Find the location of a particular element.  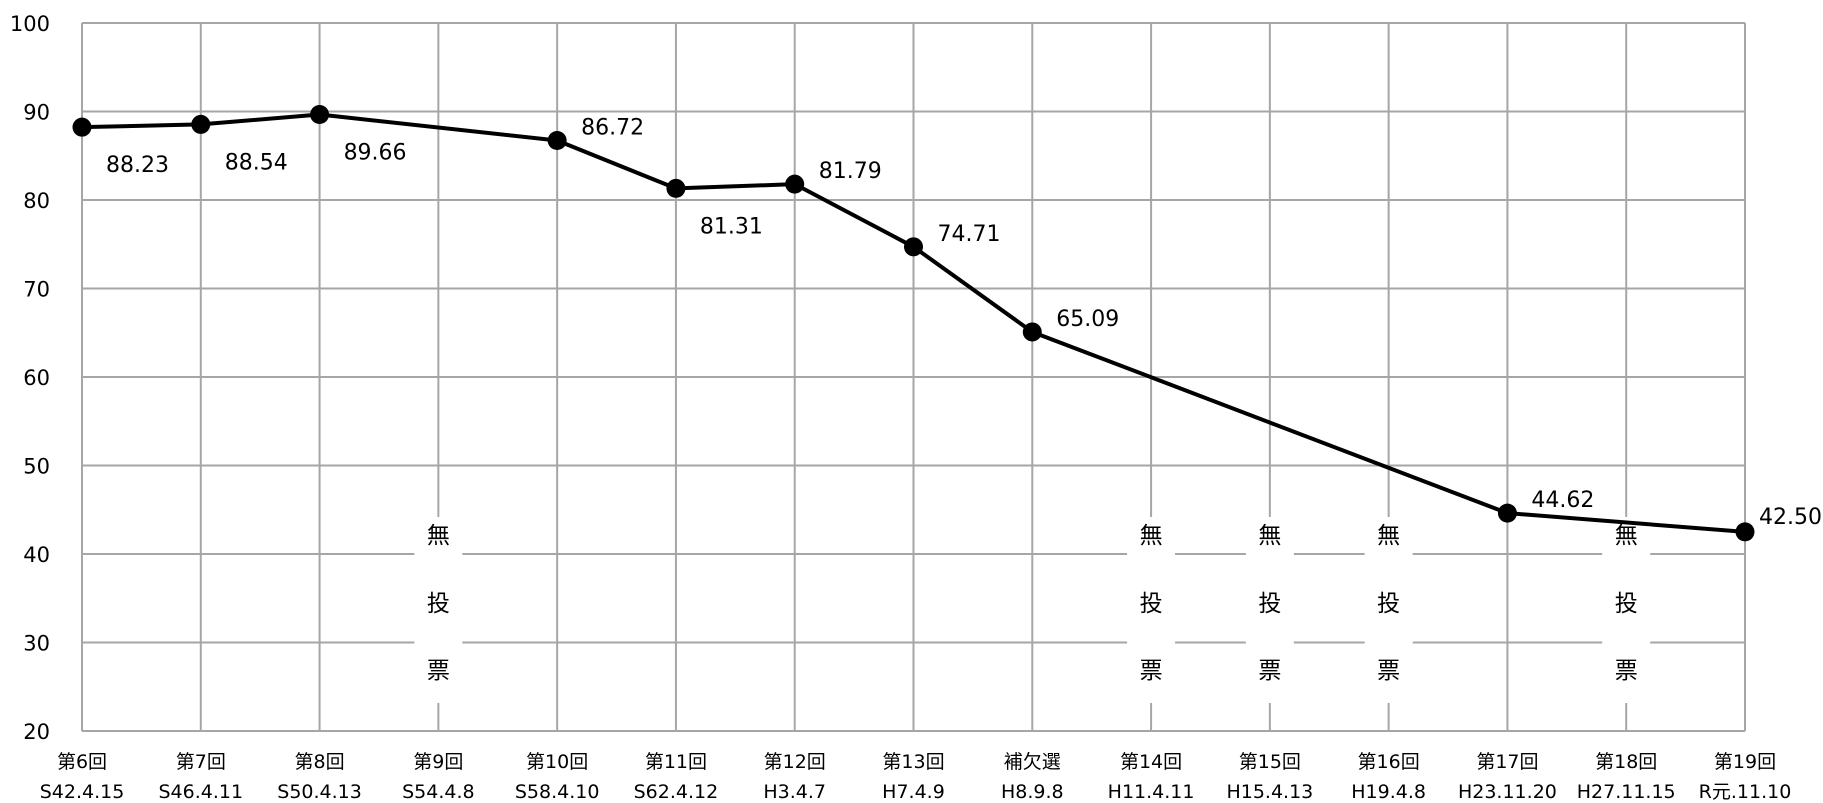

data-label: 88.23 is located at coordinates (137, 165).